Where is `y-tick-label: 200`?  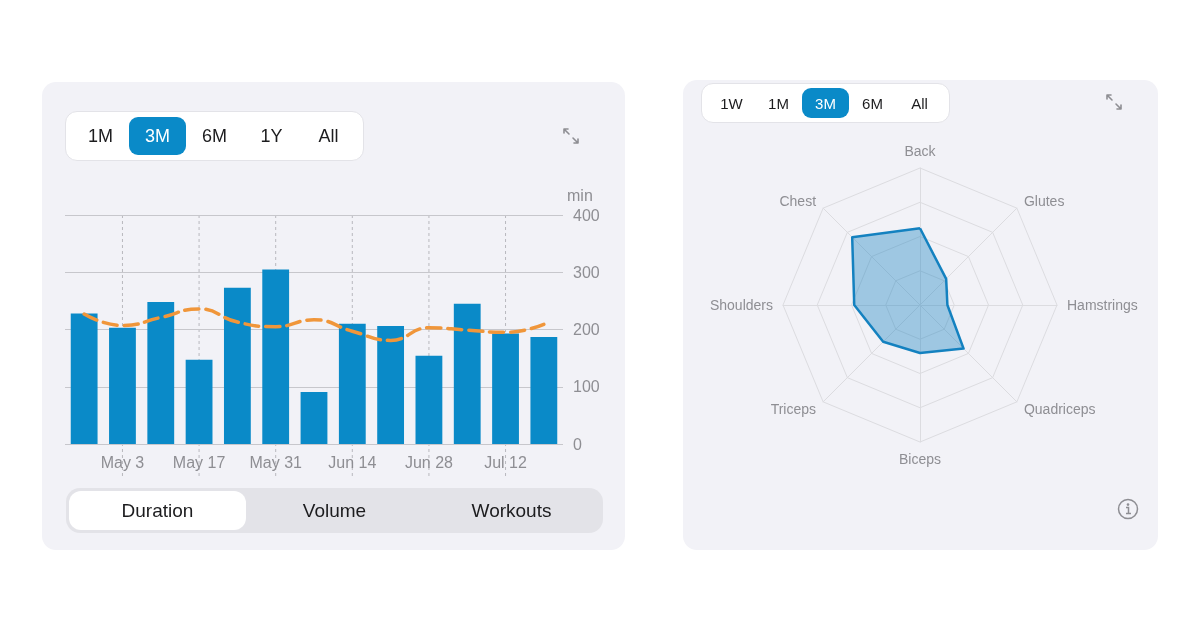
y-tick-label: 200 is located at coordinates (586, 329).